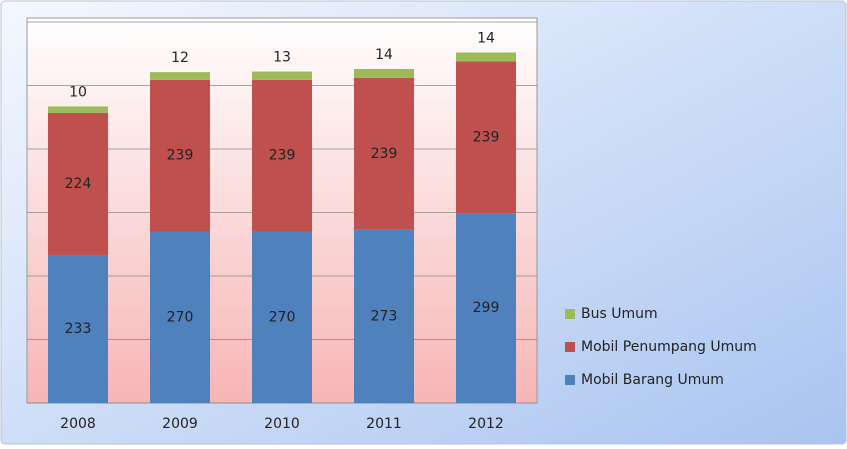 This screenshot has height=449, width=847. Describe the element at coordinates (282, 424) in the screenshot. I see `x-tick-label: 2010` at that location.